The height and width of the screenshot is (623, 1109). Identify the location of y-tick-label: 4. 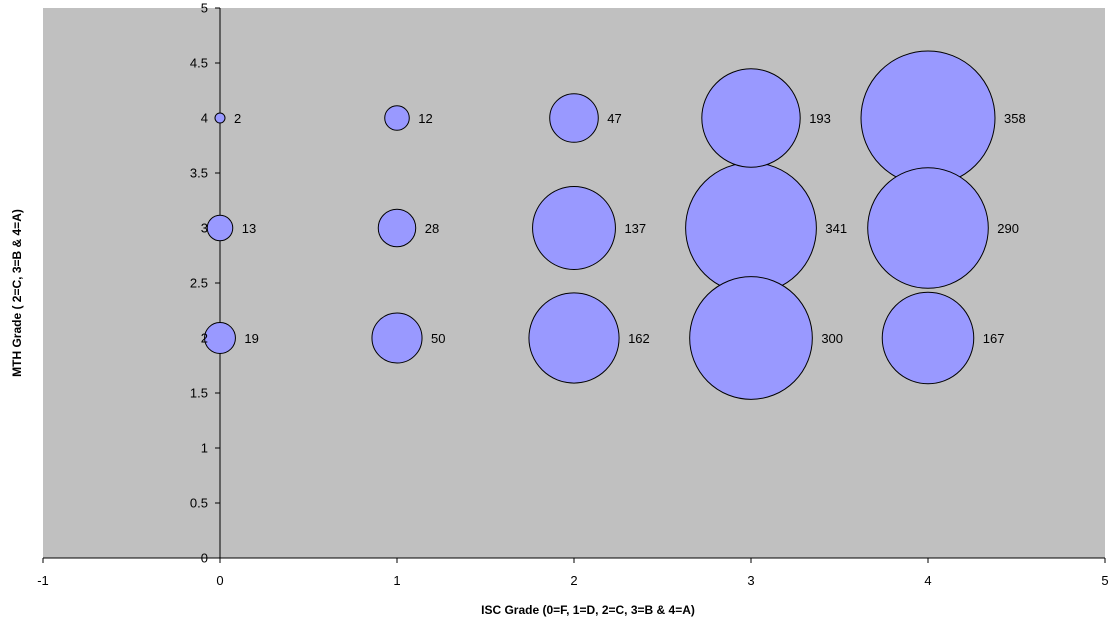
(204, 118).